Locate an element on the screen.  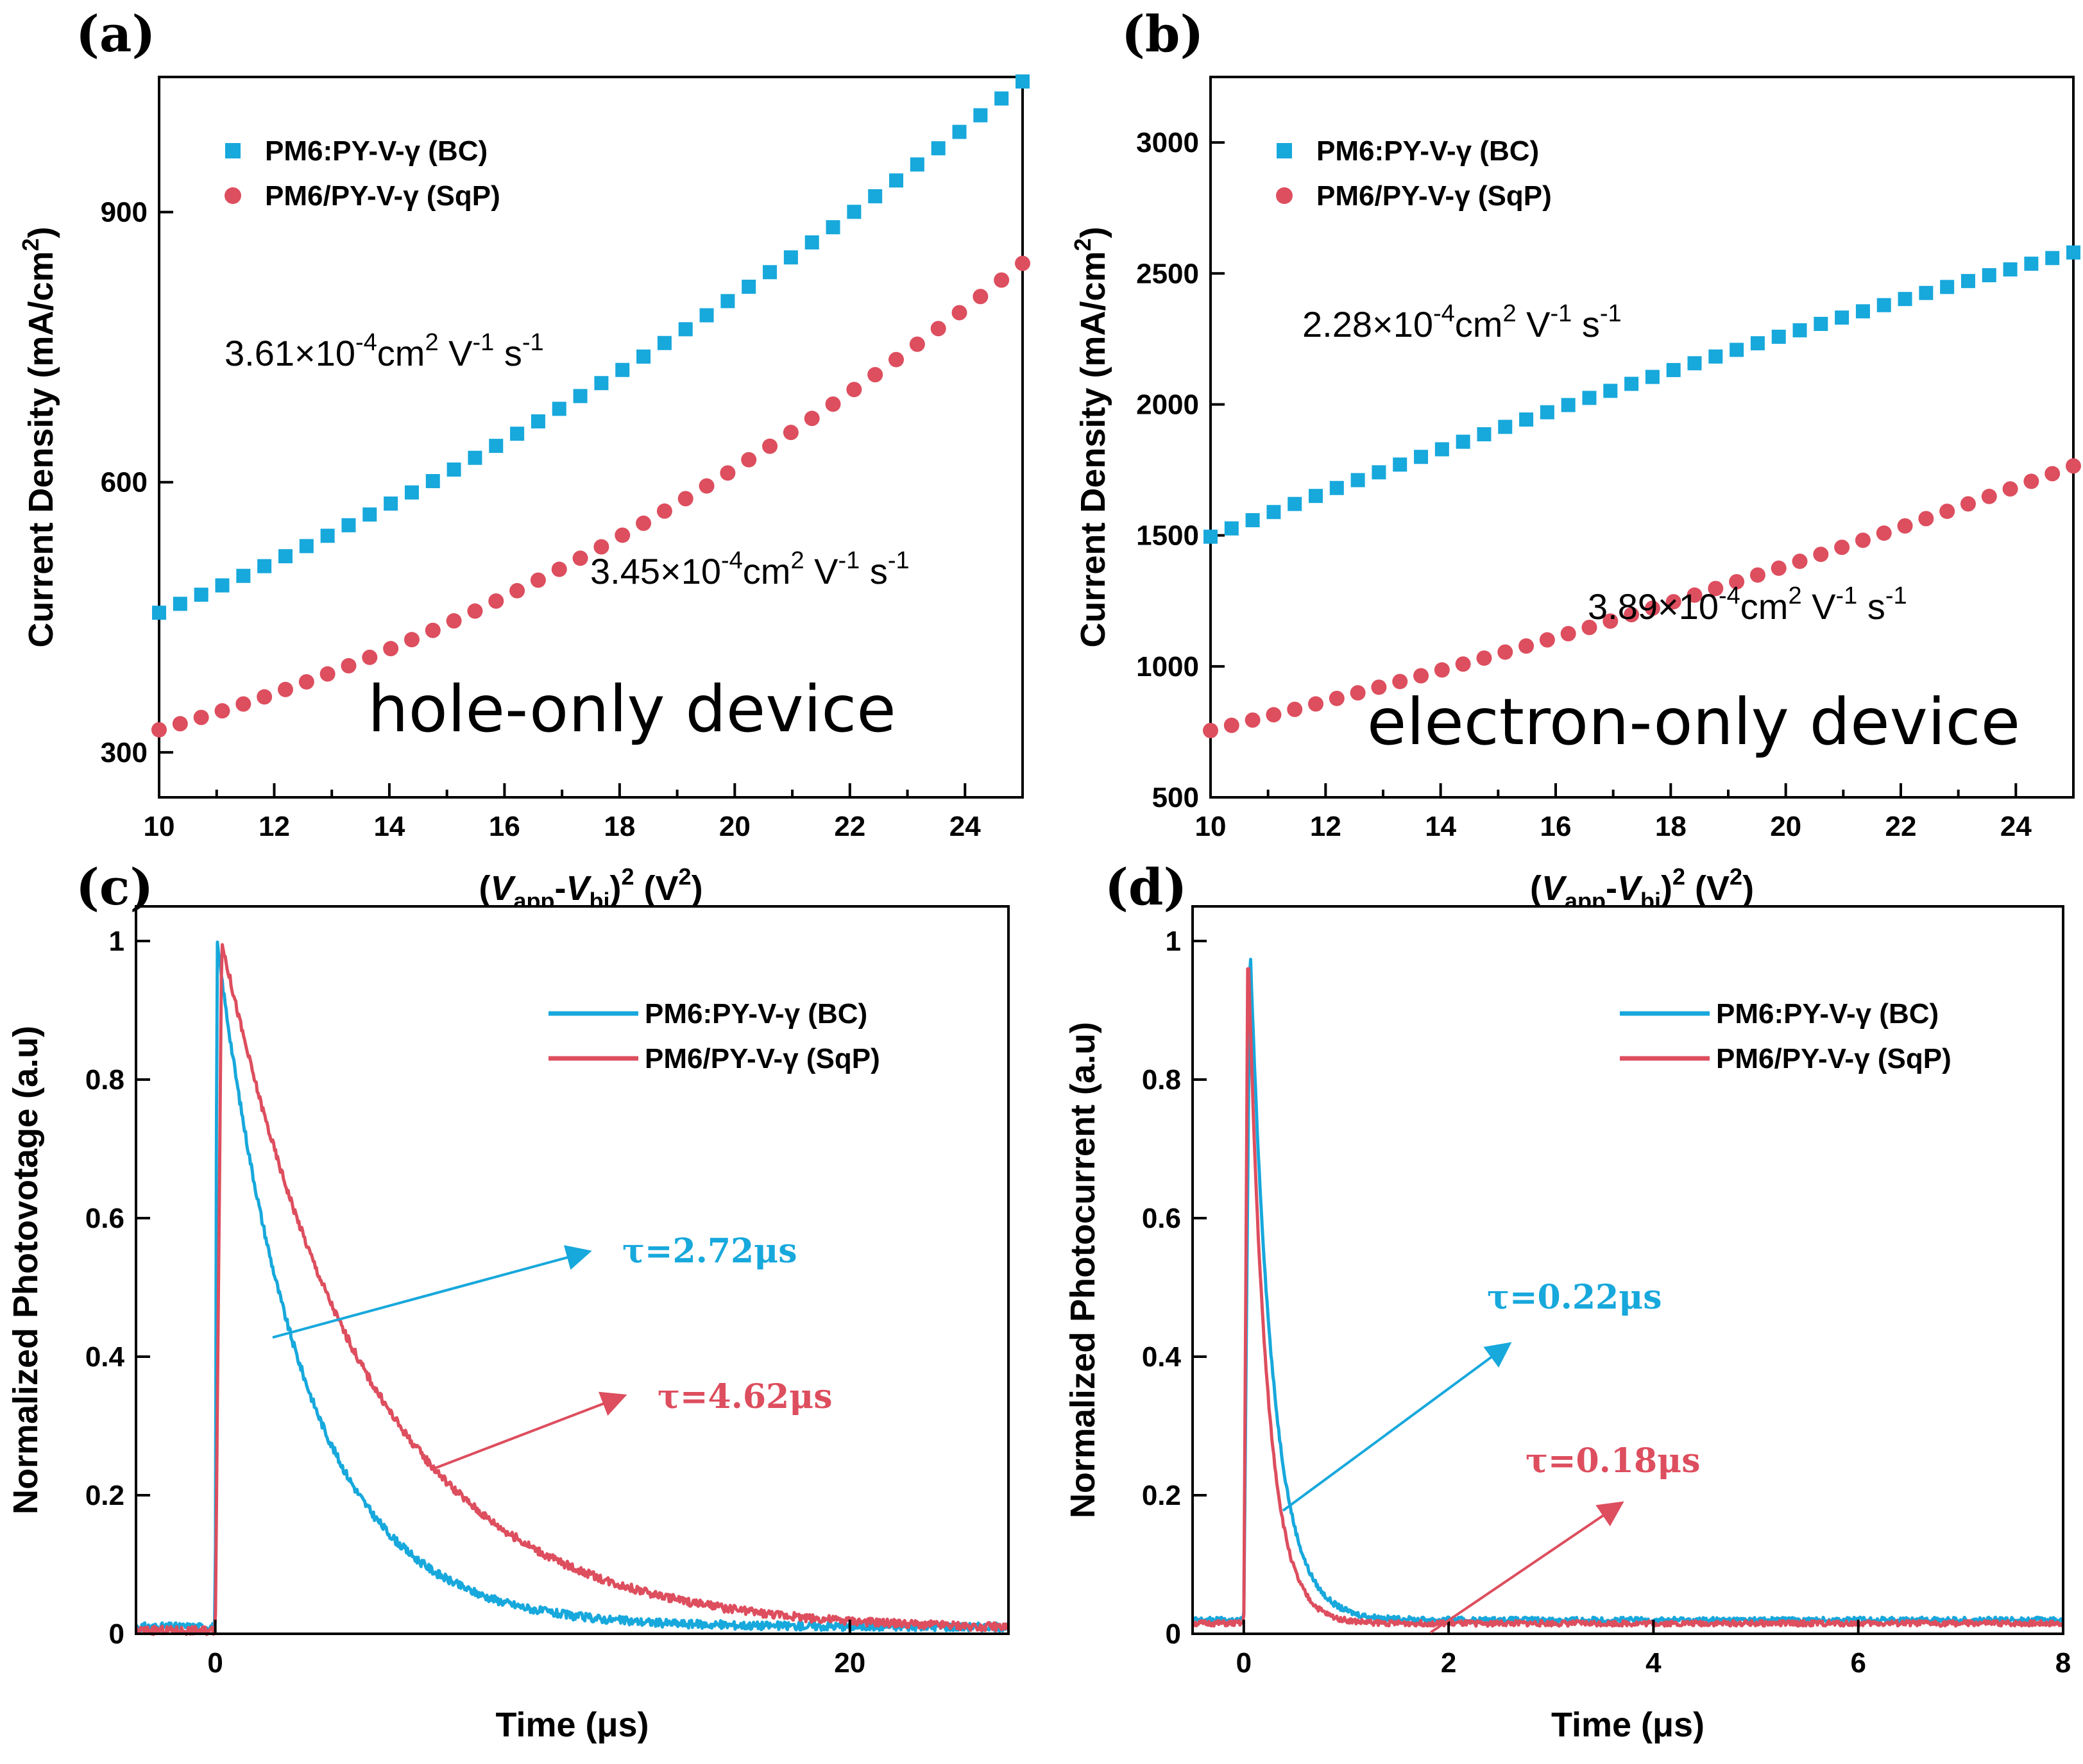
y-tick-label: 0.4 is located at coordinates (1162, 1357).